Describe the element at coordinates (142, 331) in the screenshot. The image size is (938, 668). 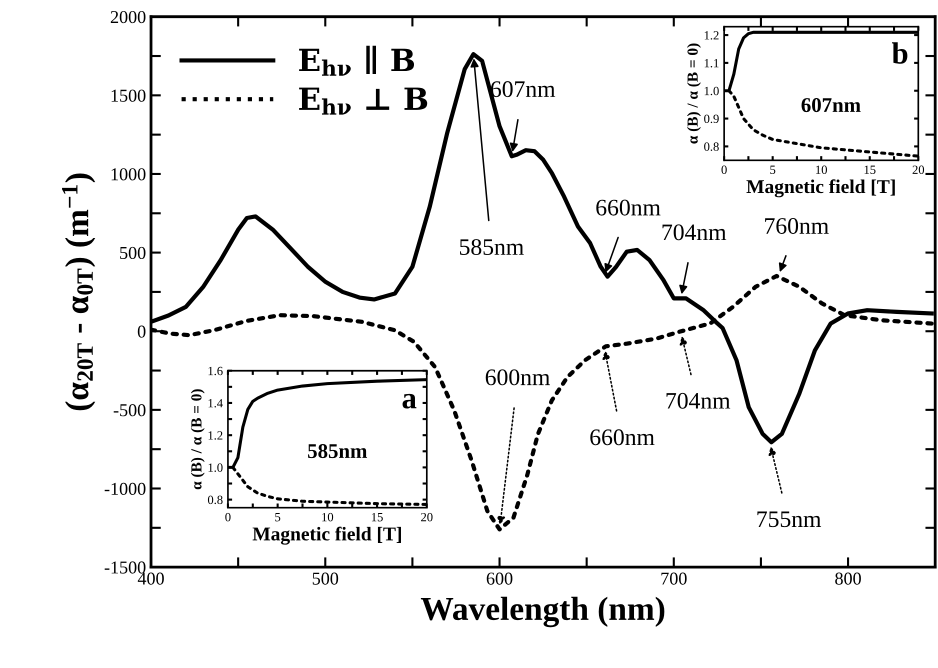
I see `y-tick-label: 0` at that location.